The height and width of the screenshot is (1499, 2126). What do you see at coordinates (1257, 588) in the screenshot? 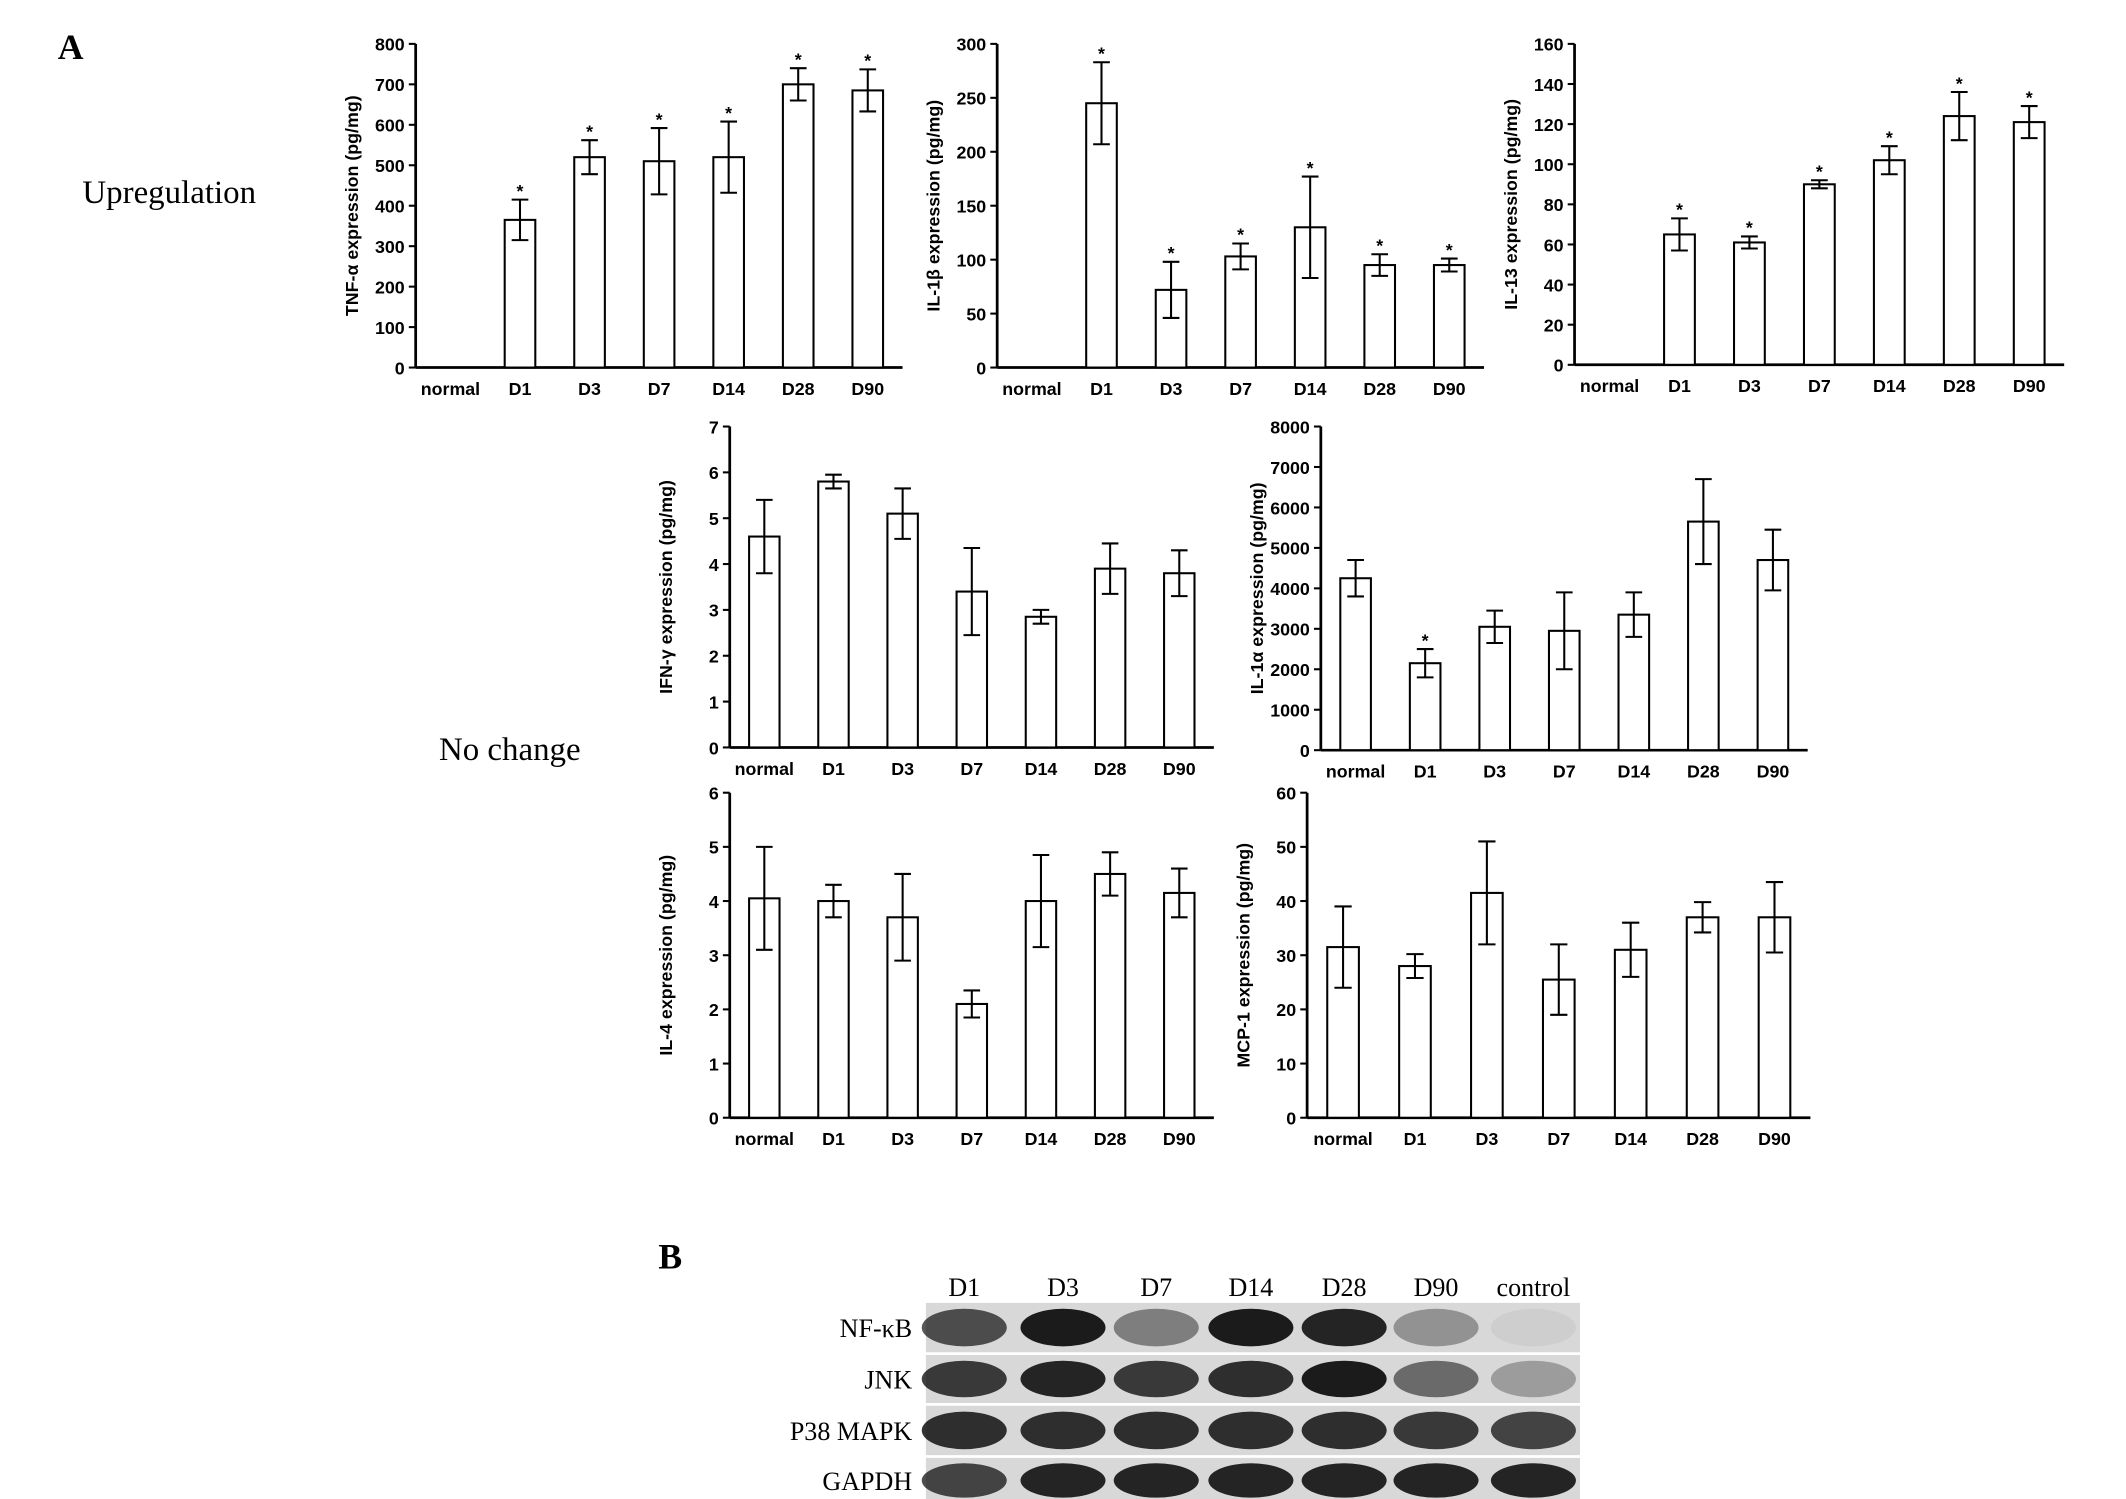
I see `y-axis-label: IL-1α expression (pg/mg)` at bounding box center [1257, 588].